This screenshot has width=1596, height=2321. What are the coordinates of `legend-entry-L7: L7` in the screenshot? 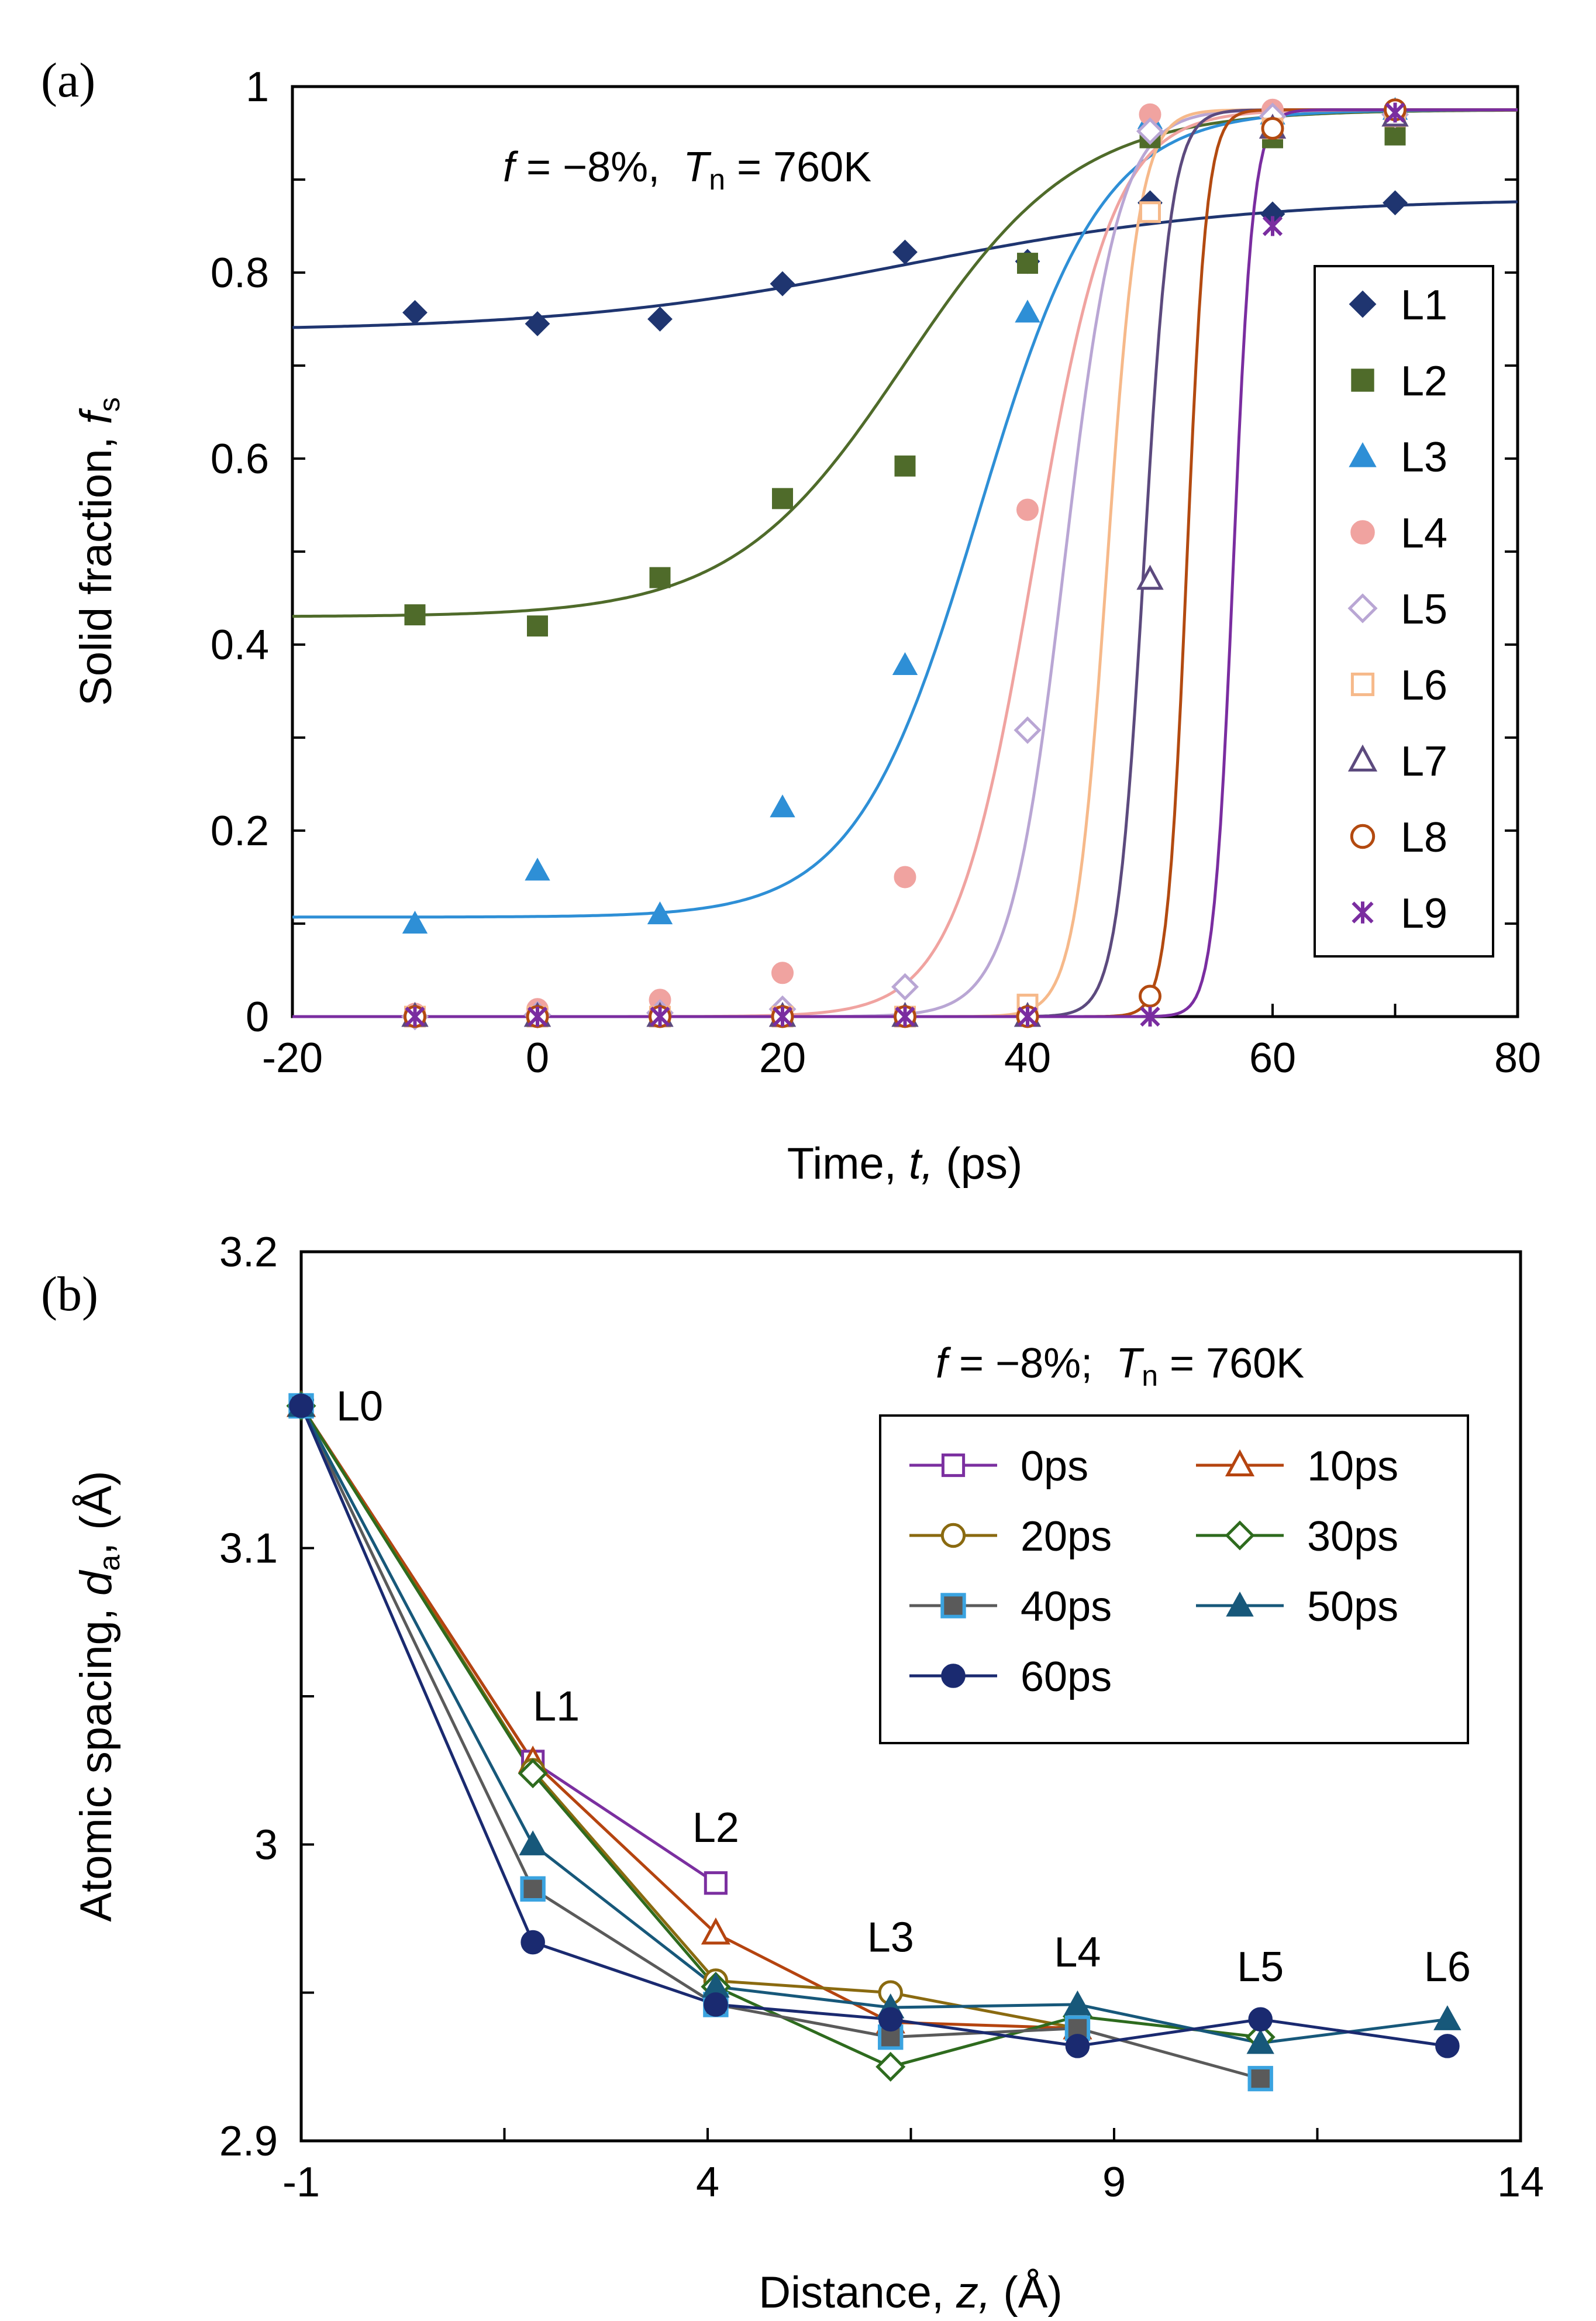 It's located at (1397, 761).